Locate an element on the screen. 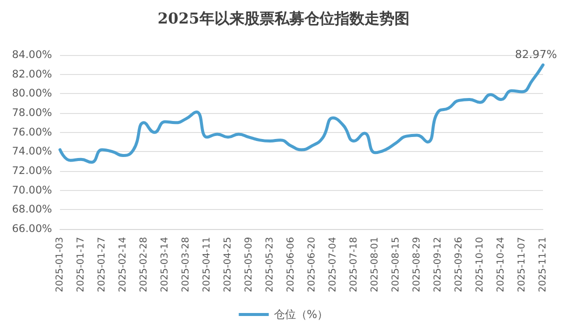 This screenshot has height=329, width=567. data-label: 82.97% is located at coordinates (536, 54).